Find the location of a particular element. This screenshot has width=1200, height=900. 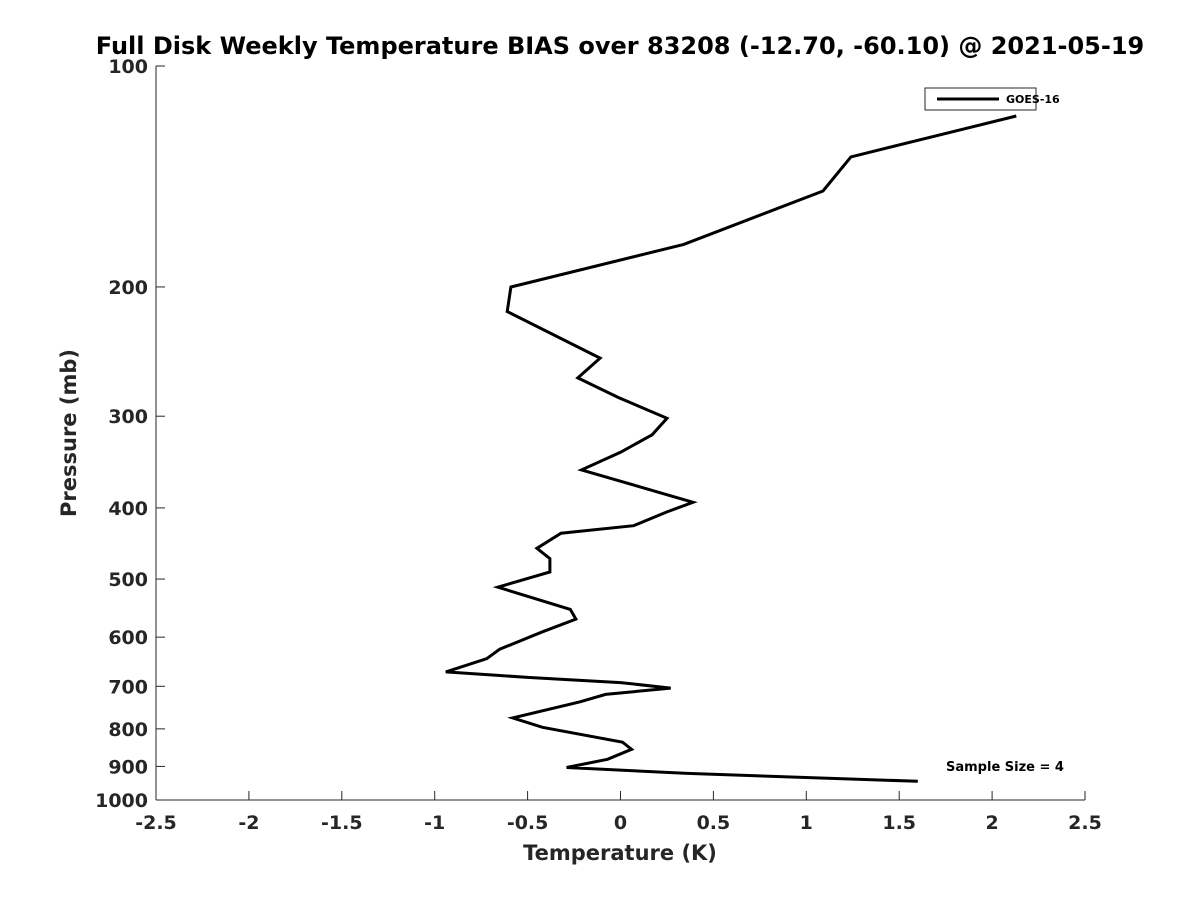

y-tick-label: 900 is located at coordinates (128, 767).